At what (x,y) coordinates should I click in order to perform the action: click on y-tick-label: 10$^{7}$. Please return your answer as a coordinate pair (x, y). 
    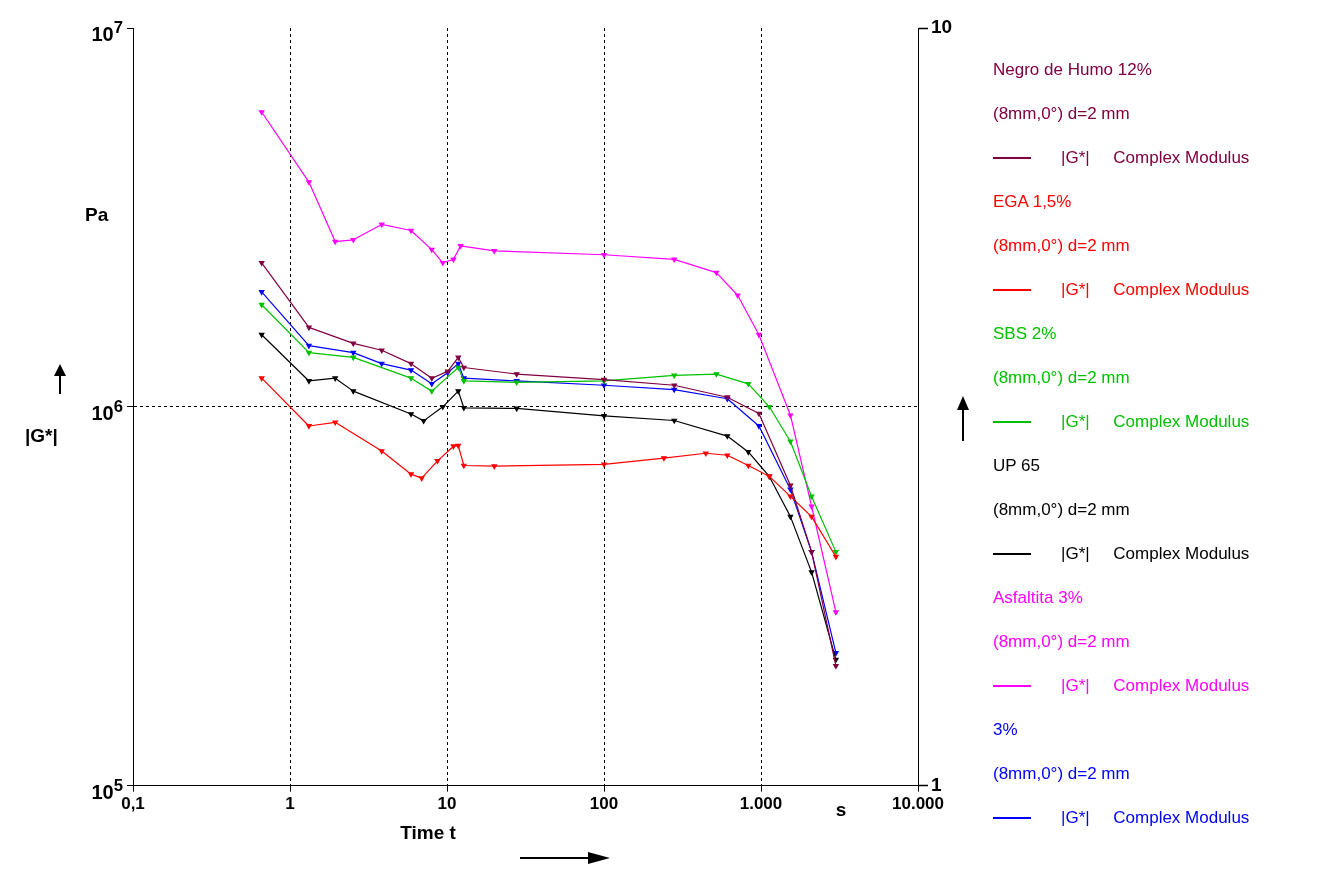
    Looking at the image, I should click on (107, 32).